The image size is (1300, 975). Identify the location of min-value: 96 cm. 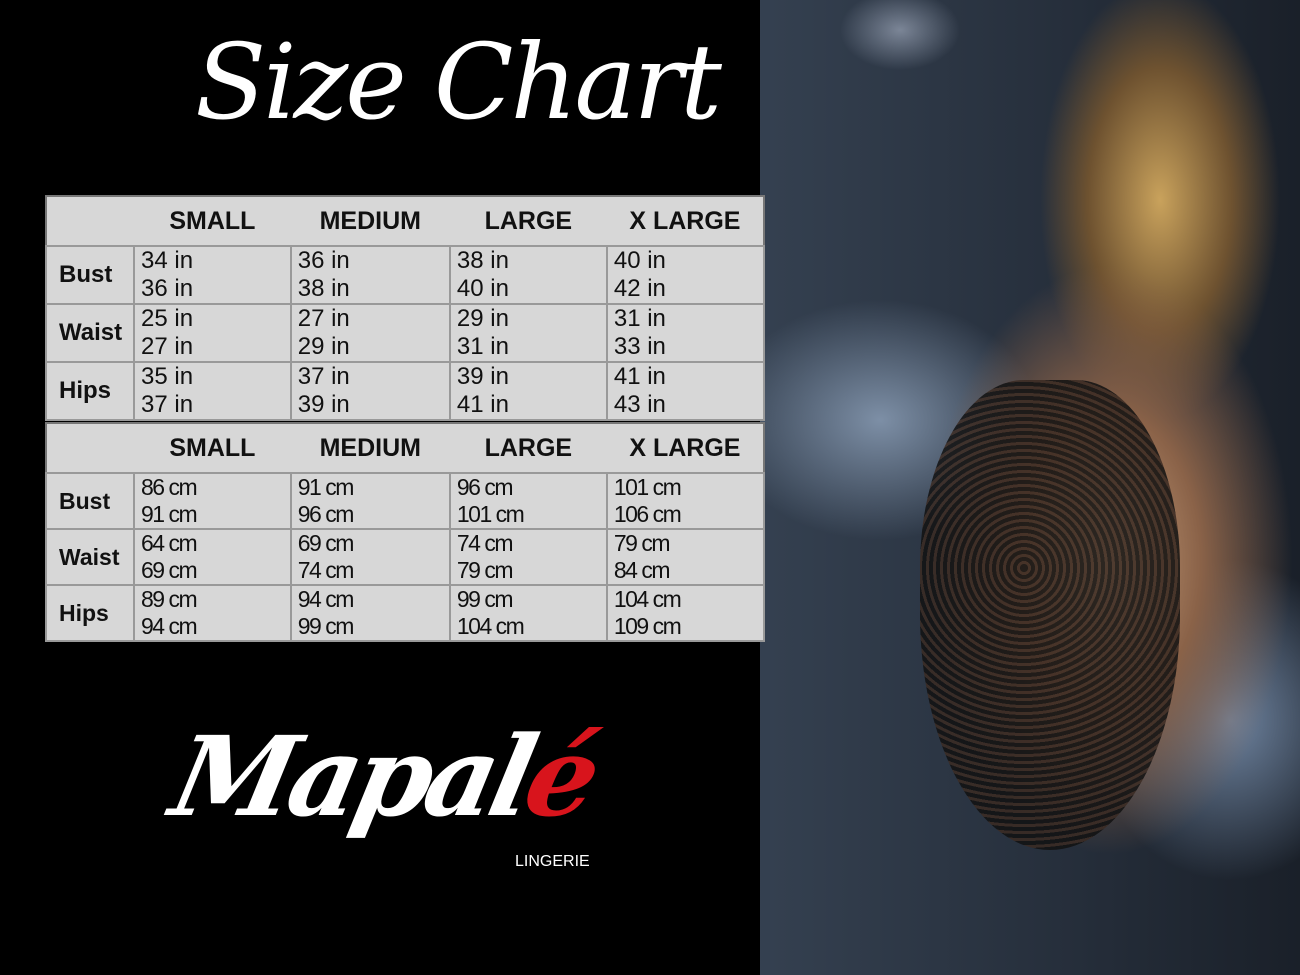
(485, 487).